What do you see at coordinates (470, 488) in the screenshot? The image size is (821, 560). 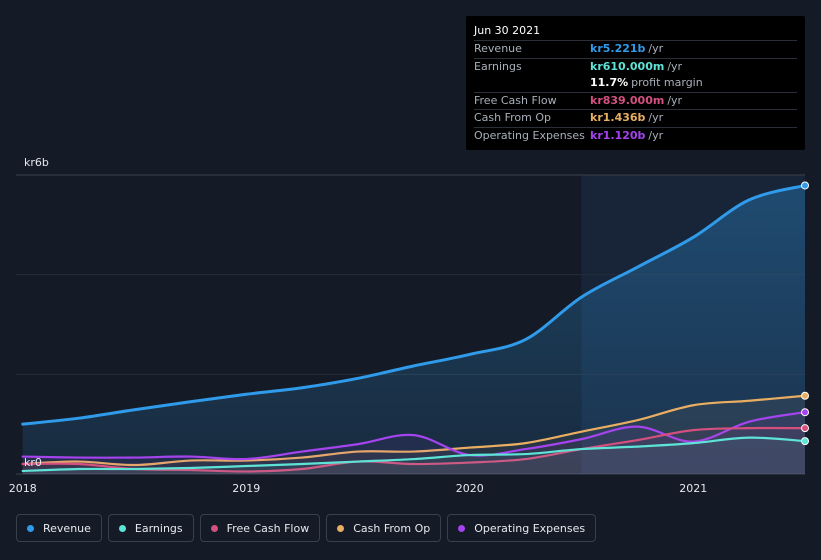 I see `x-tick-label: 2020` at bounding box center [470, 488].